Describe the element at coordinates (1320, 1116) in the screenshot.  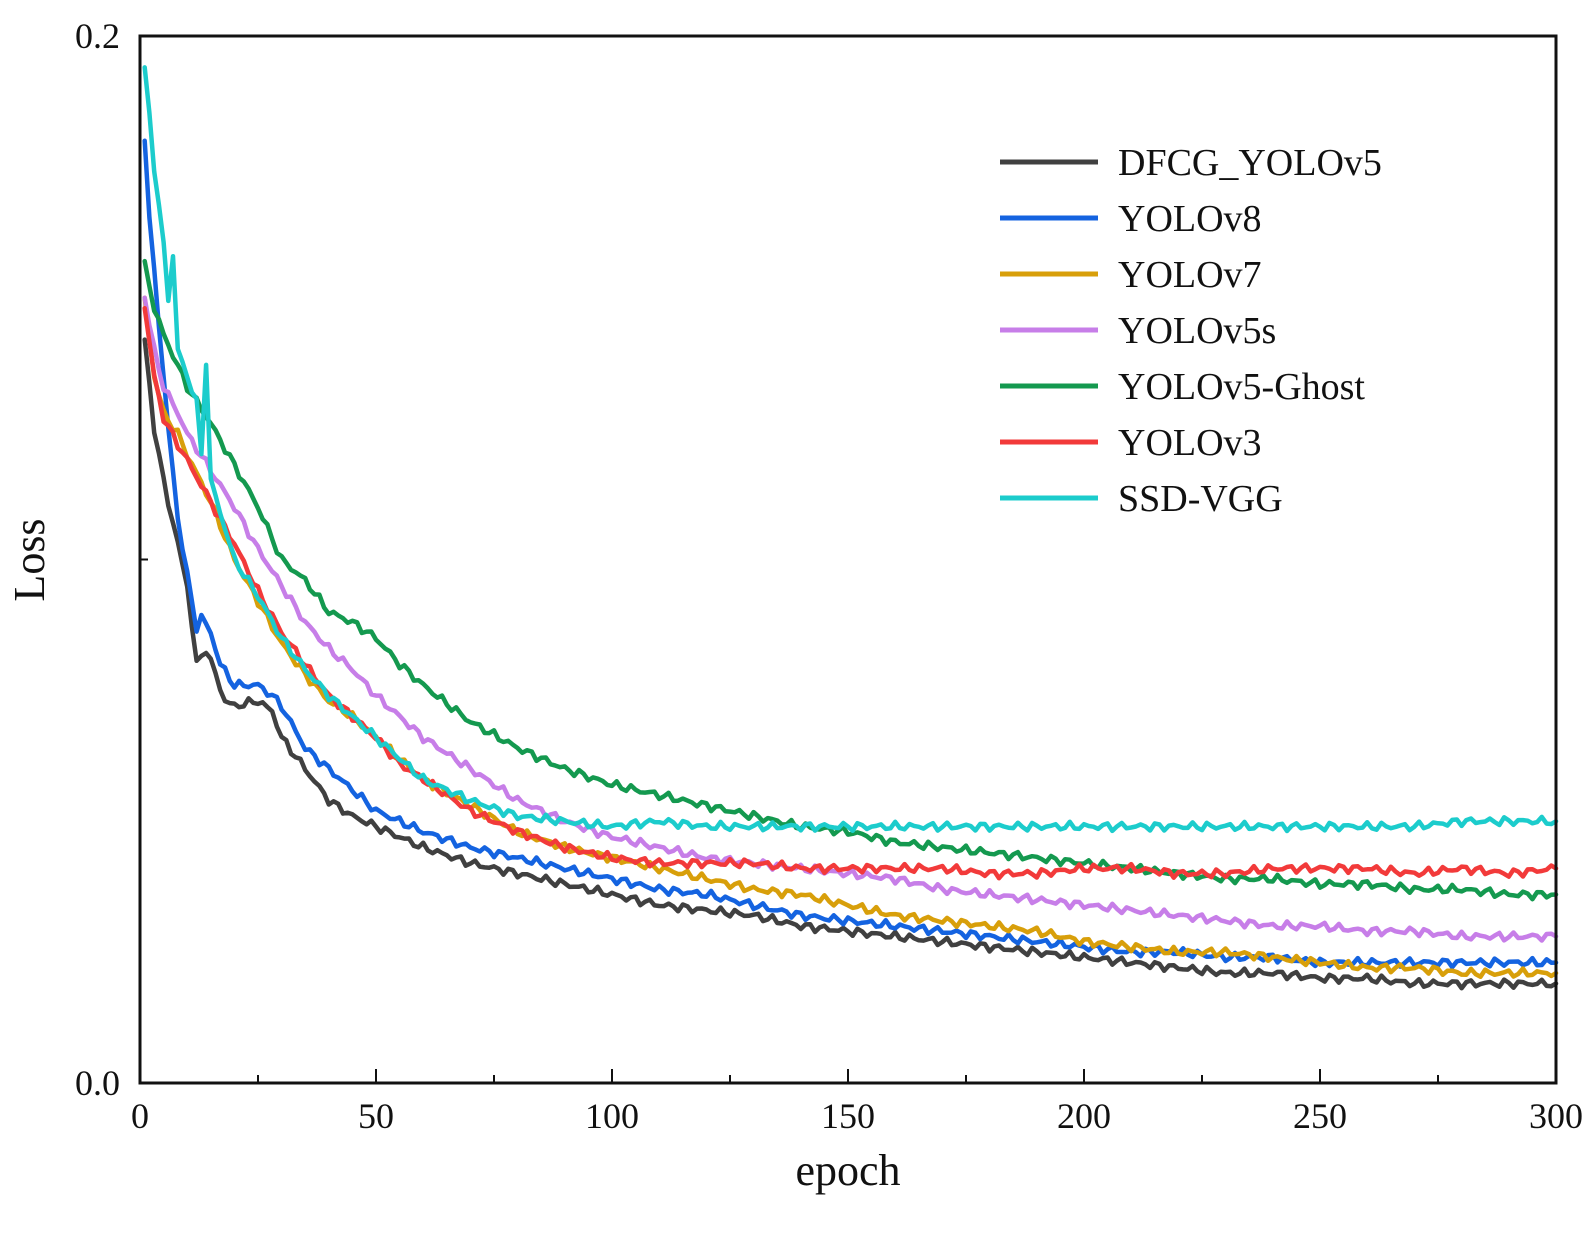
I see `x-tick-label: 250` at that location.